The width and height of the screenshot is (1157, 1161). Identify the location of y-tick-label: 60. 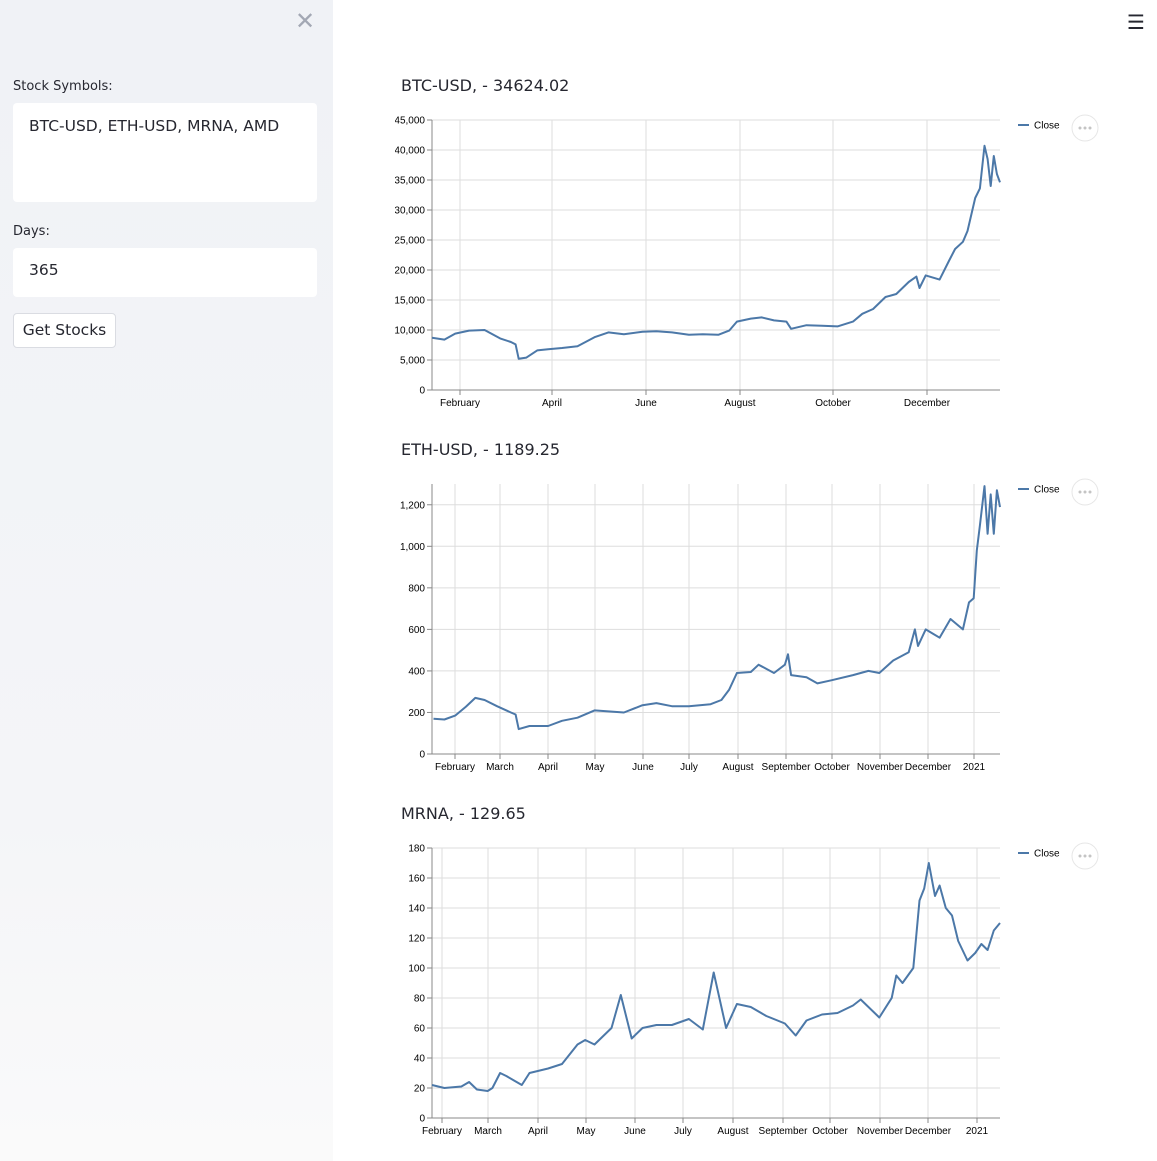
(420, 1029).